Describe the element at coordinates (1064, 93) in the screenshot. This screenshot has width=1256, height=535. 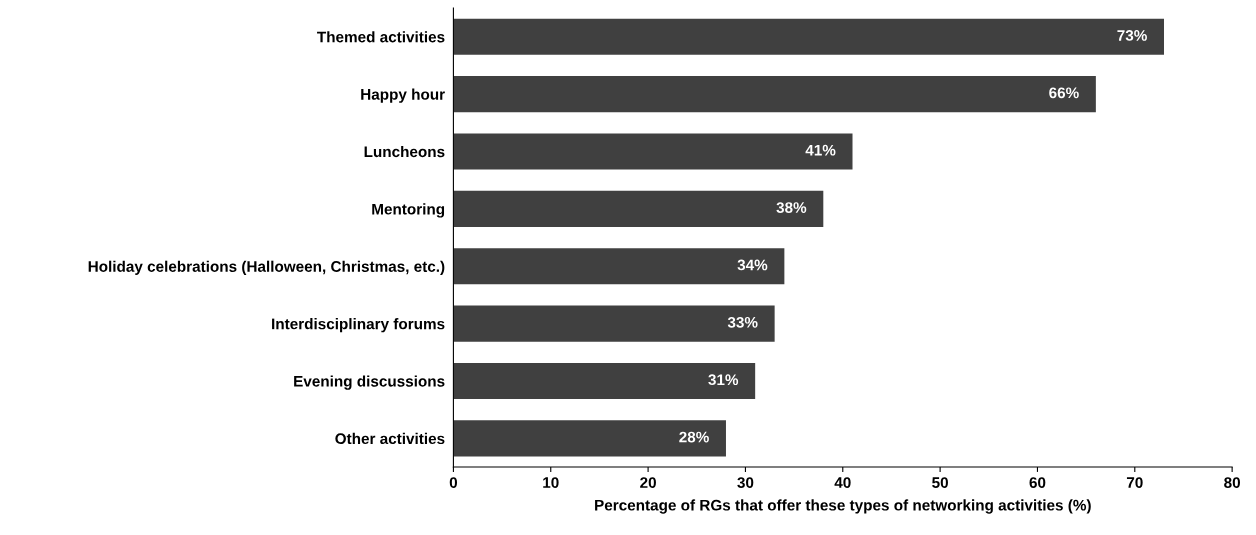
I see `data-label: 66%` at that location.